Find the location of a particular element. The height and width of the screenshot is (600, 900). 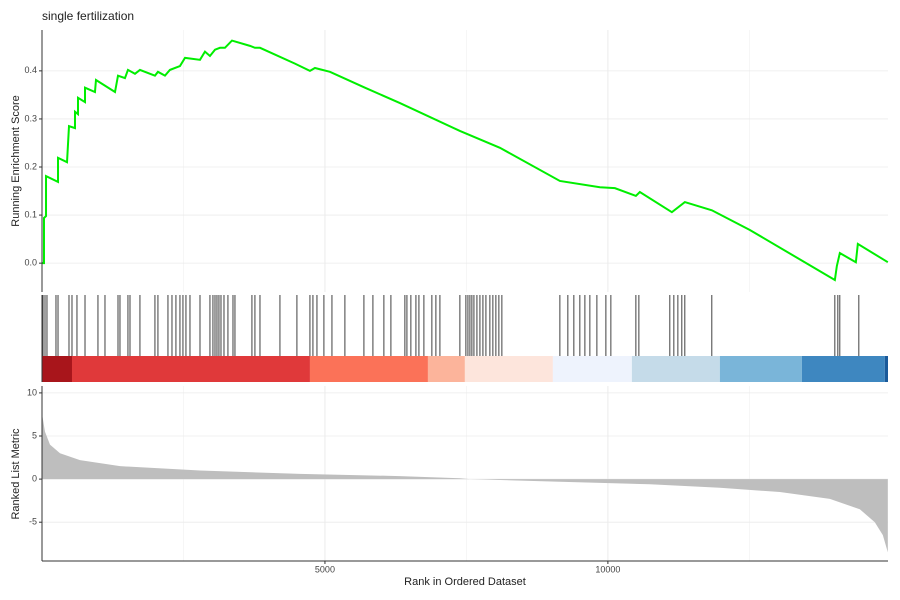

y-tick-label: 0.1 is located at coordinates (30, 214).